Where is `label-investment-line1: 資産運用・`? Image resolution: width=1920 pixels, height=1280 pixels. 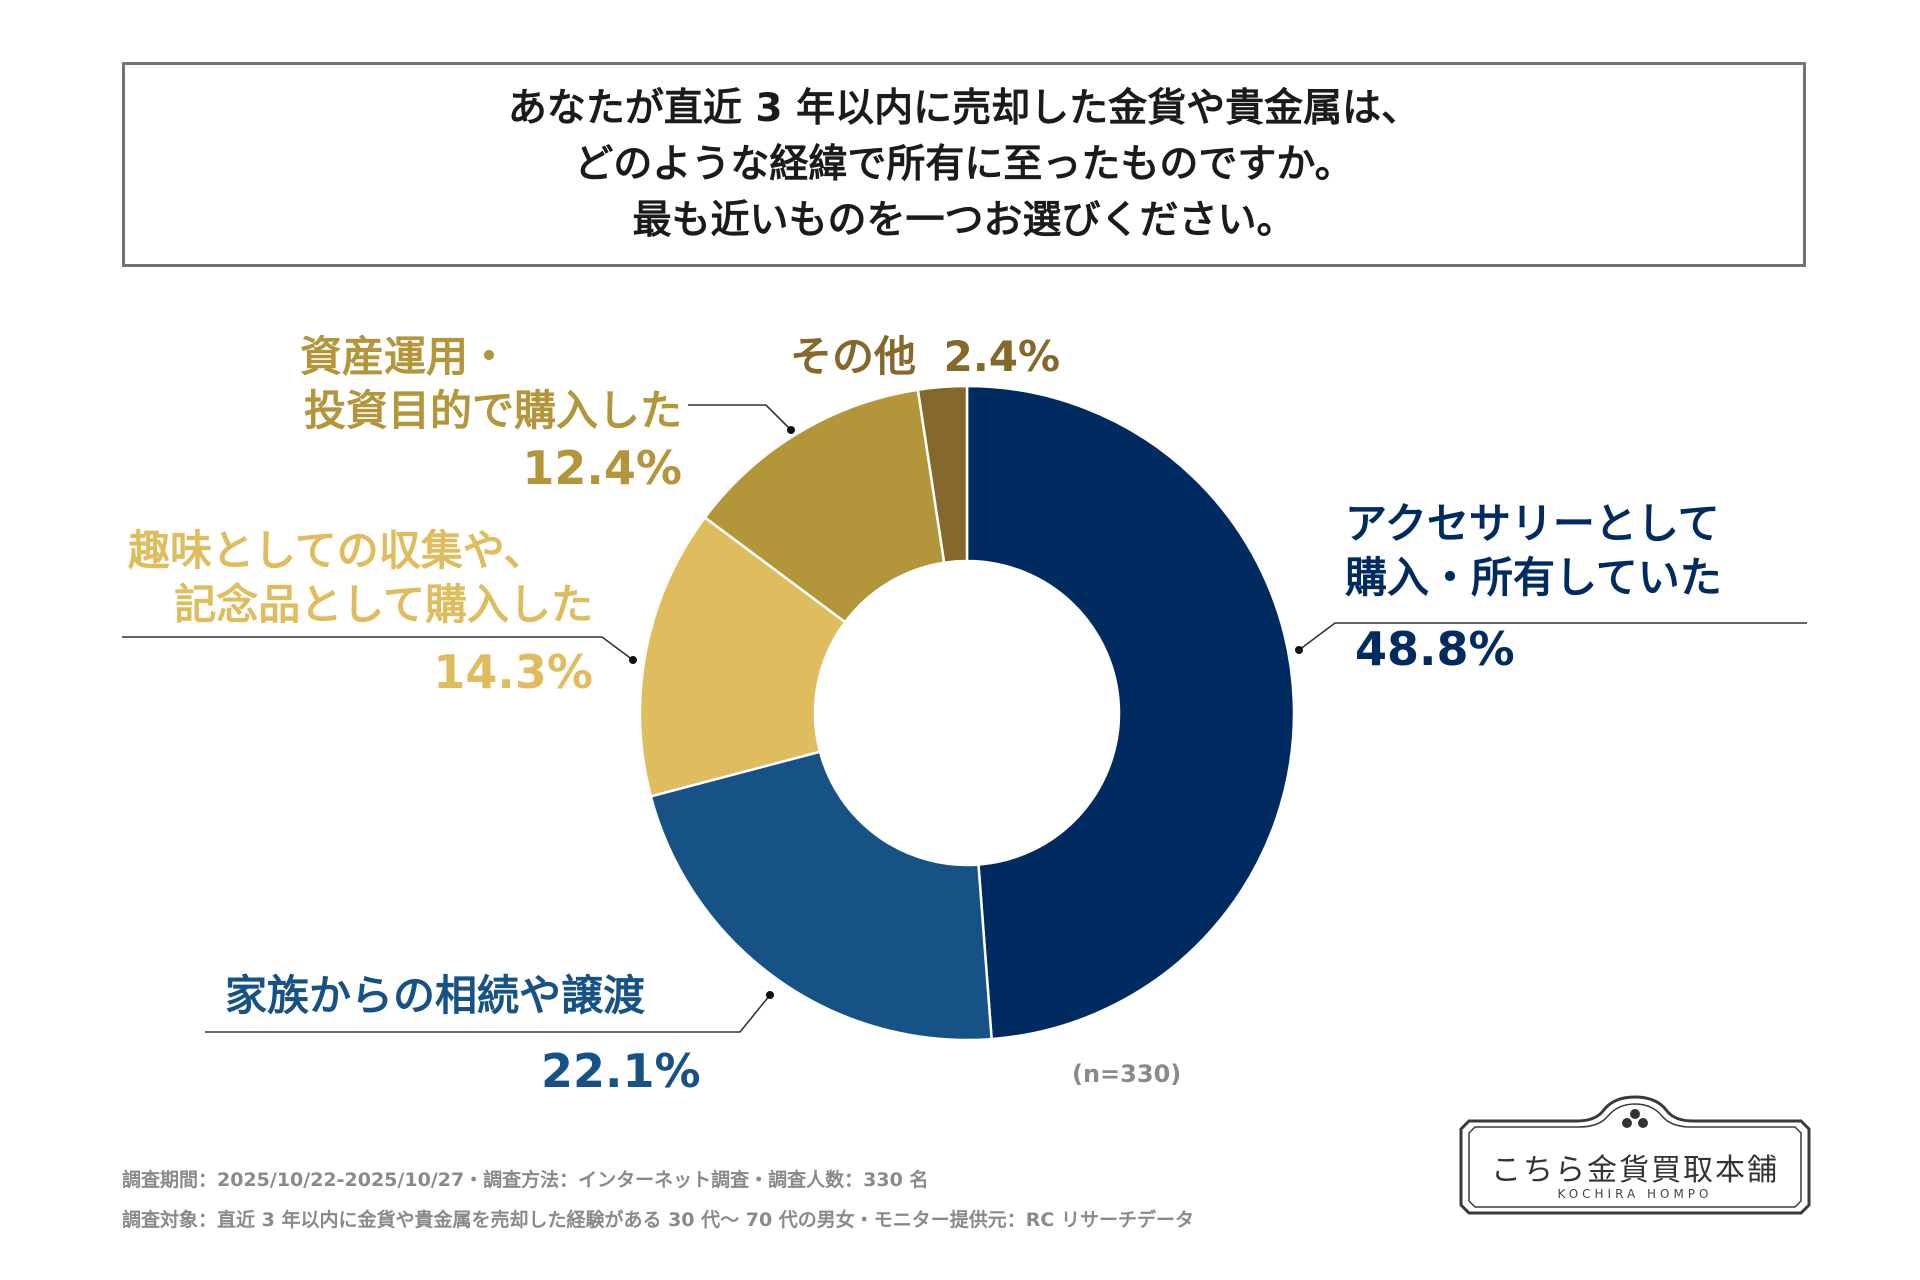 label-investment-line1: 資産運用・ is located at coordinates (405, 356).